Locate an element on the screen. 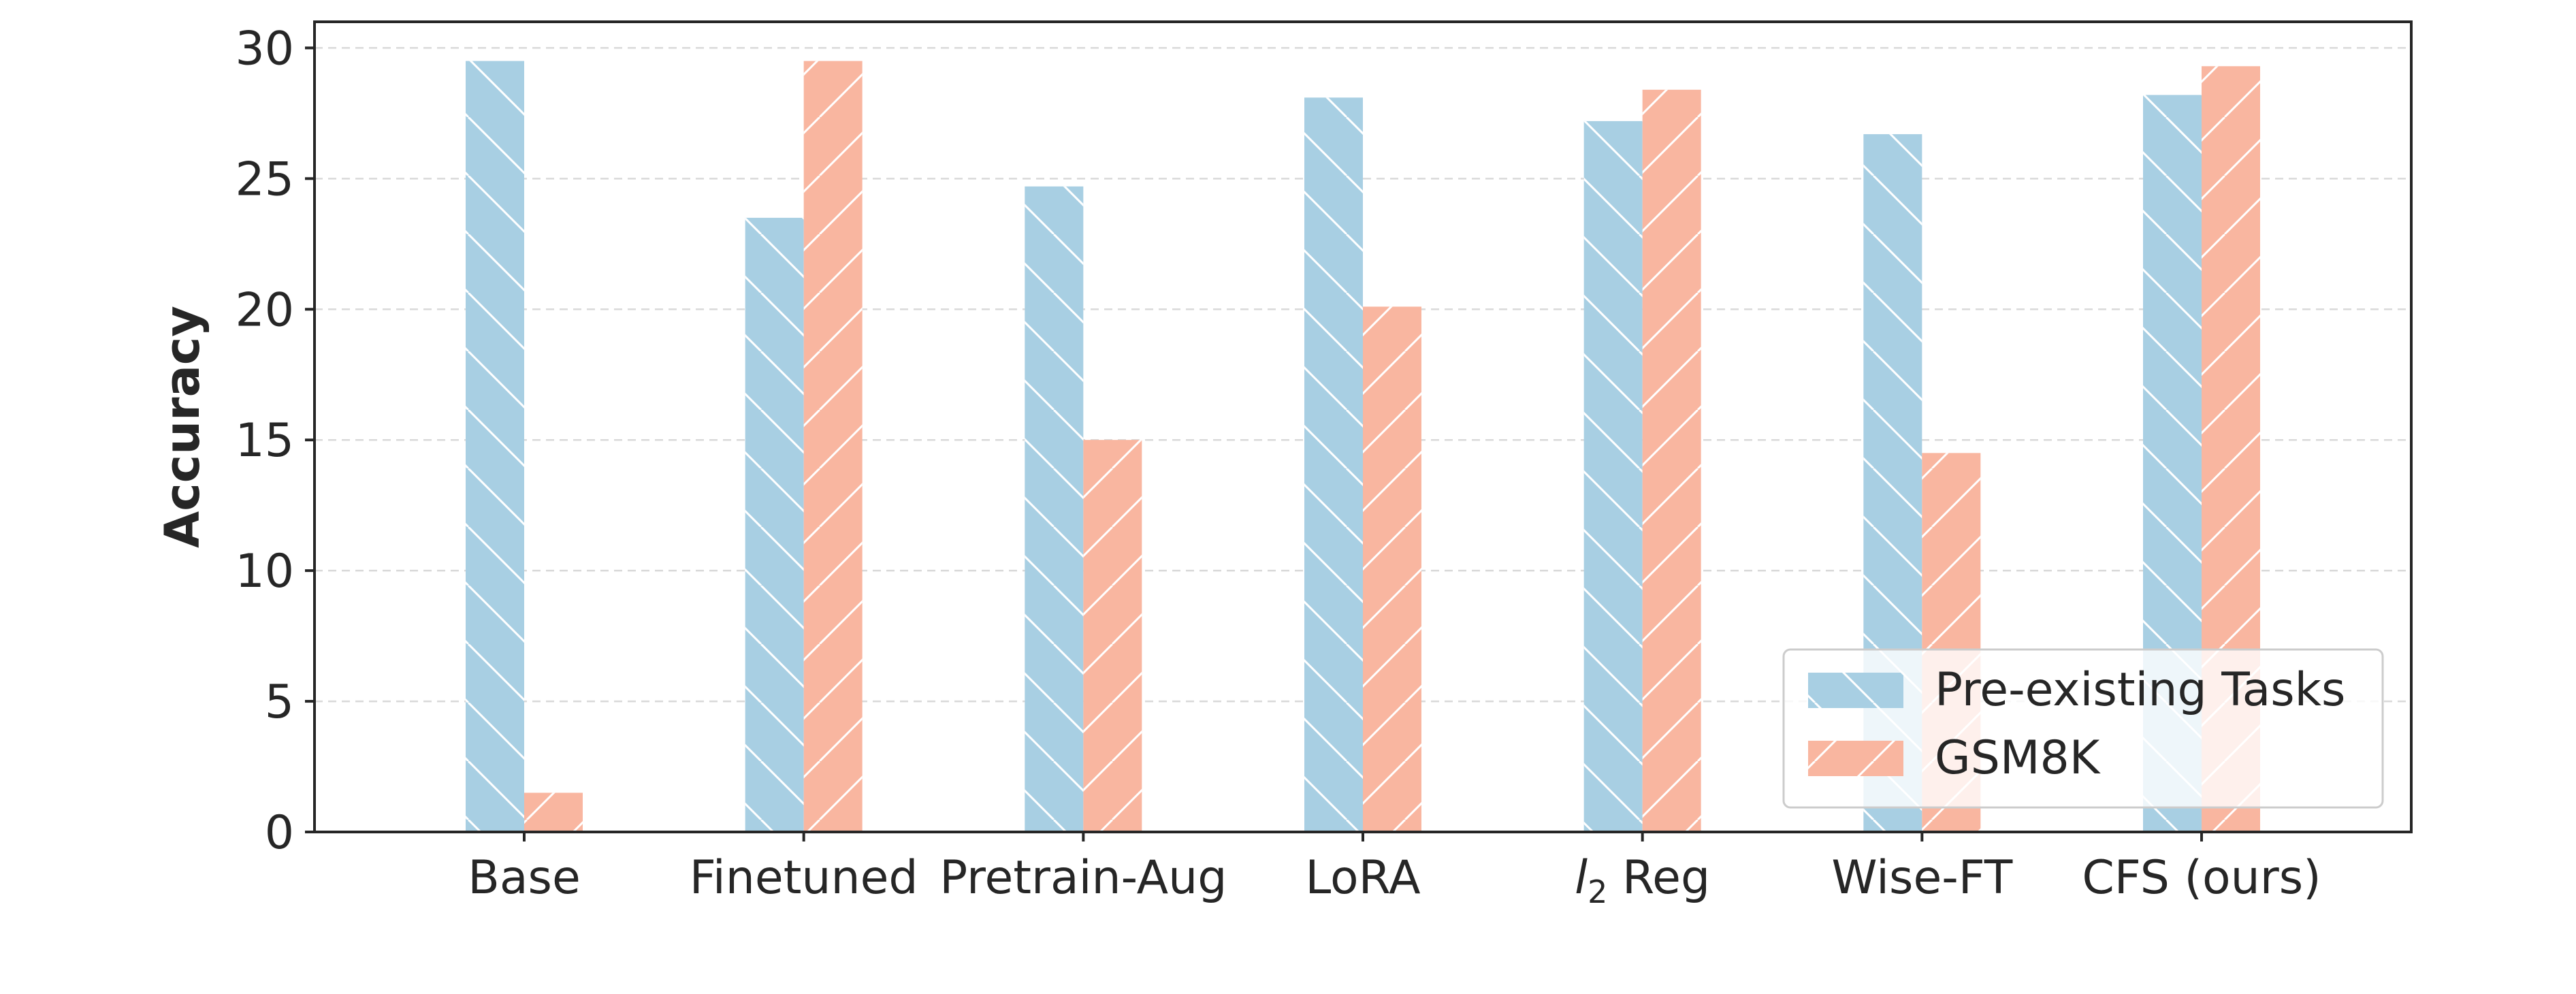 The height and width of the screenshot is (994, 2576). y-tick-label: 25 is located at coordinates (264, 180).